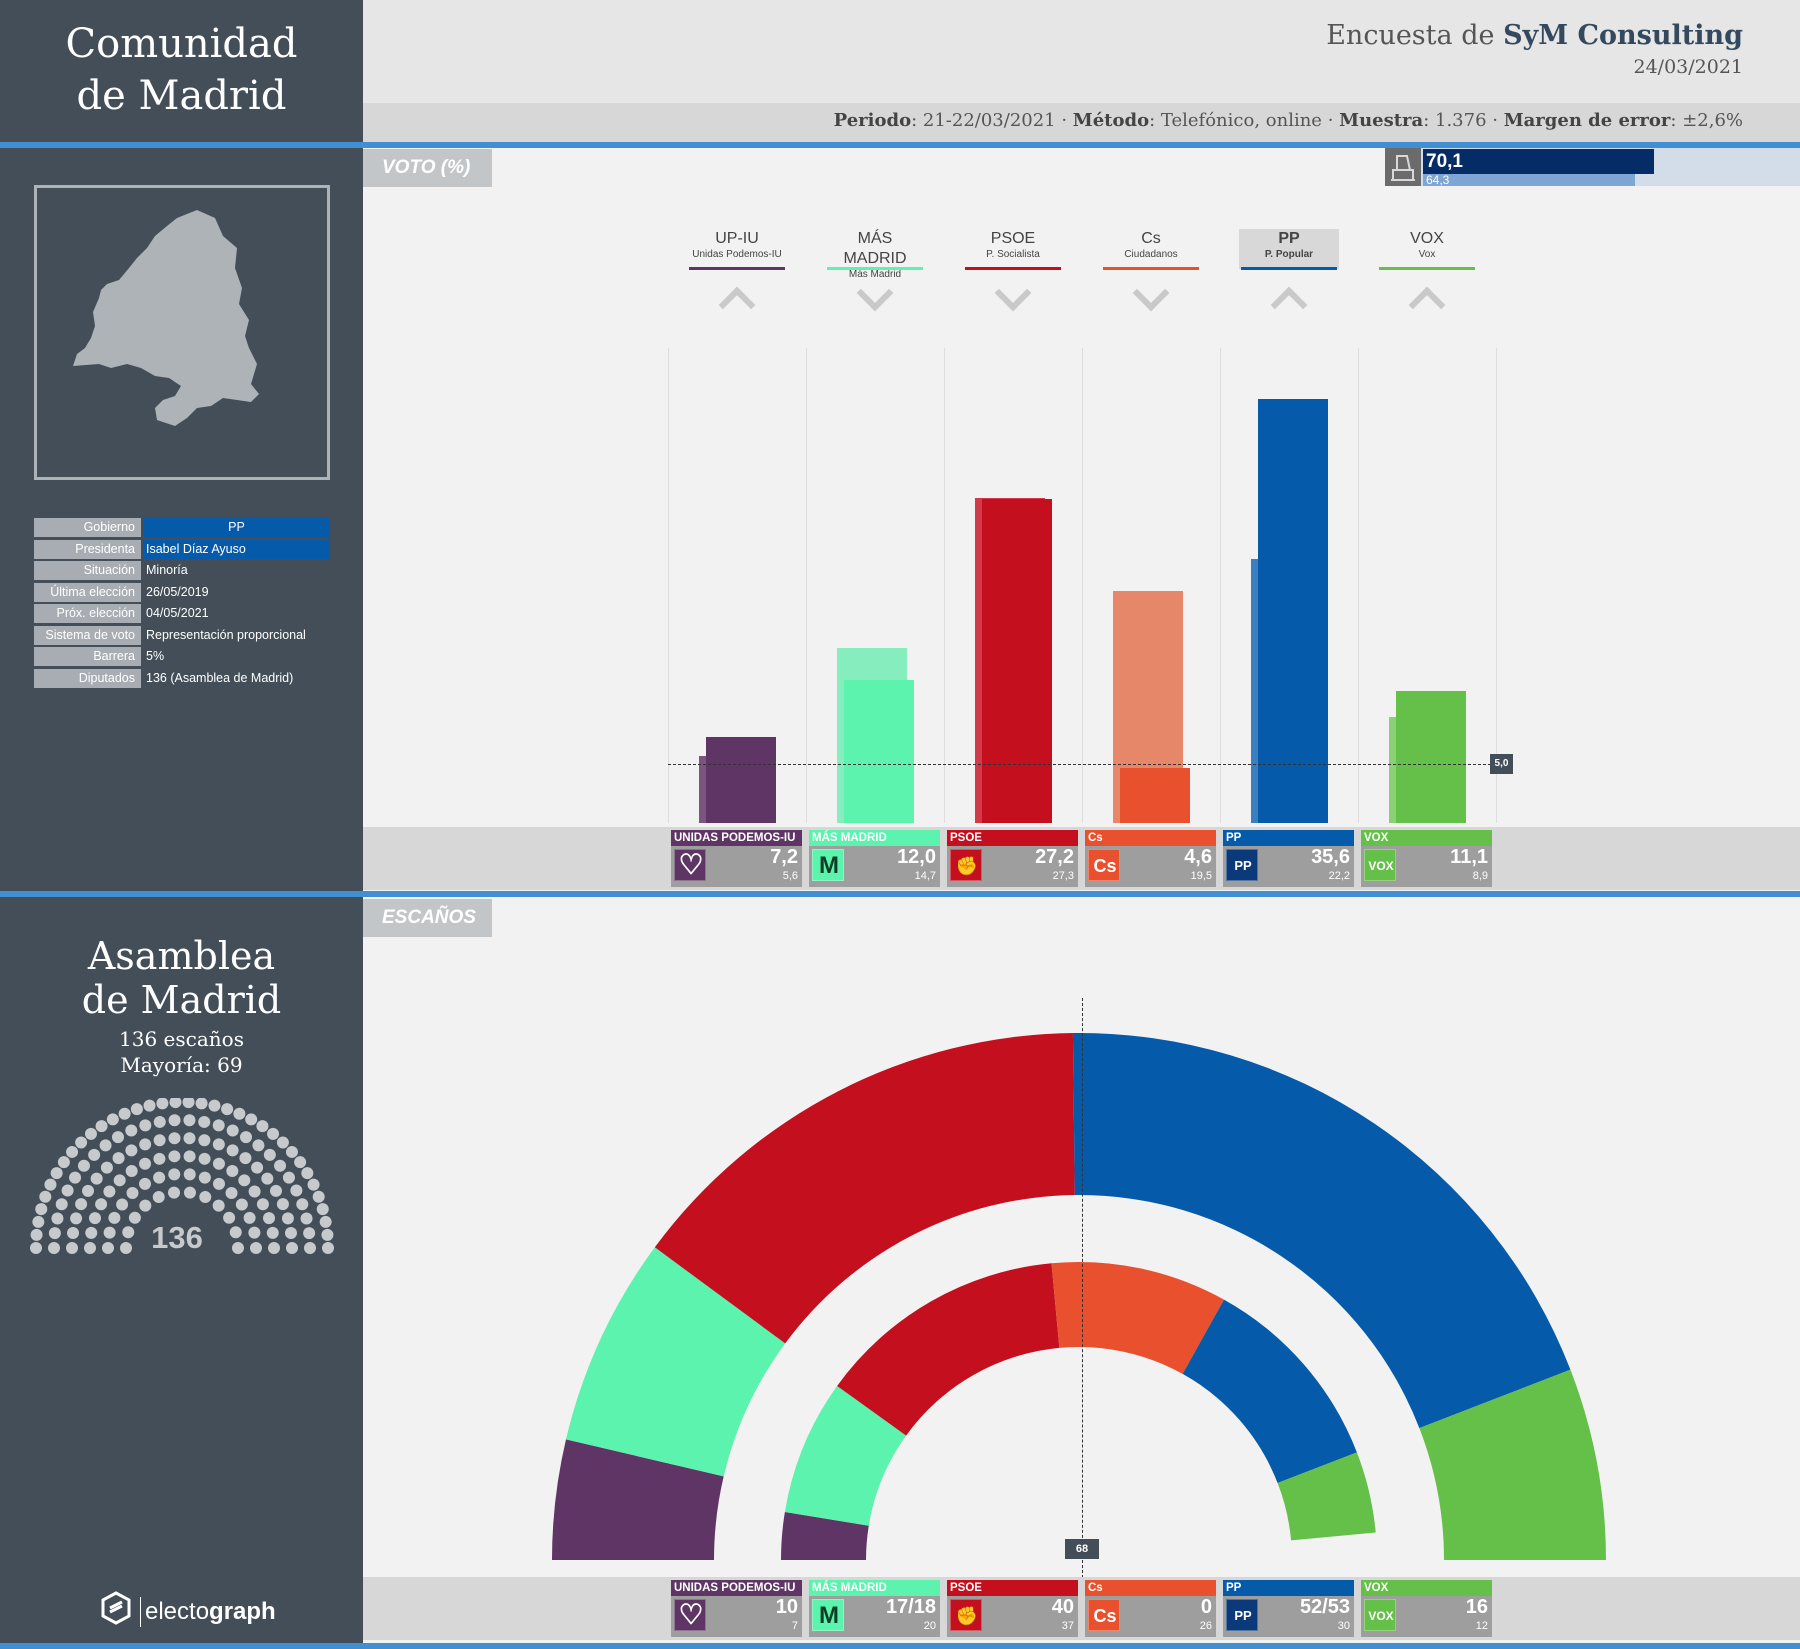  I want to click on party-label: VOX Vox, so click(1427, 249).